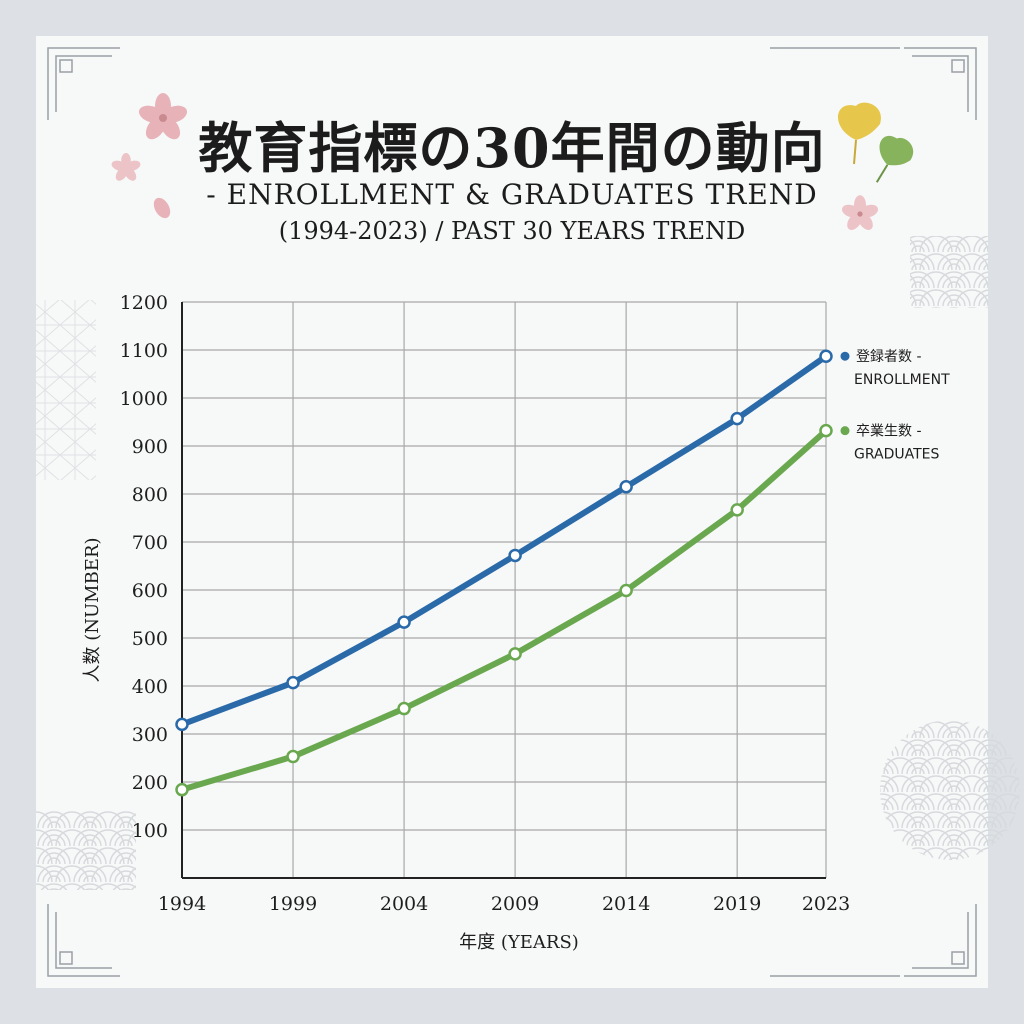  I want to click on sakura-petal-icon, so click(162, 208).